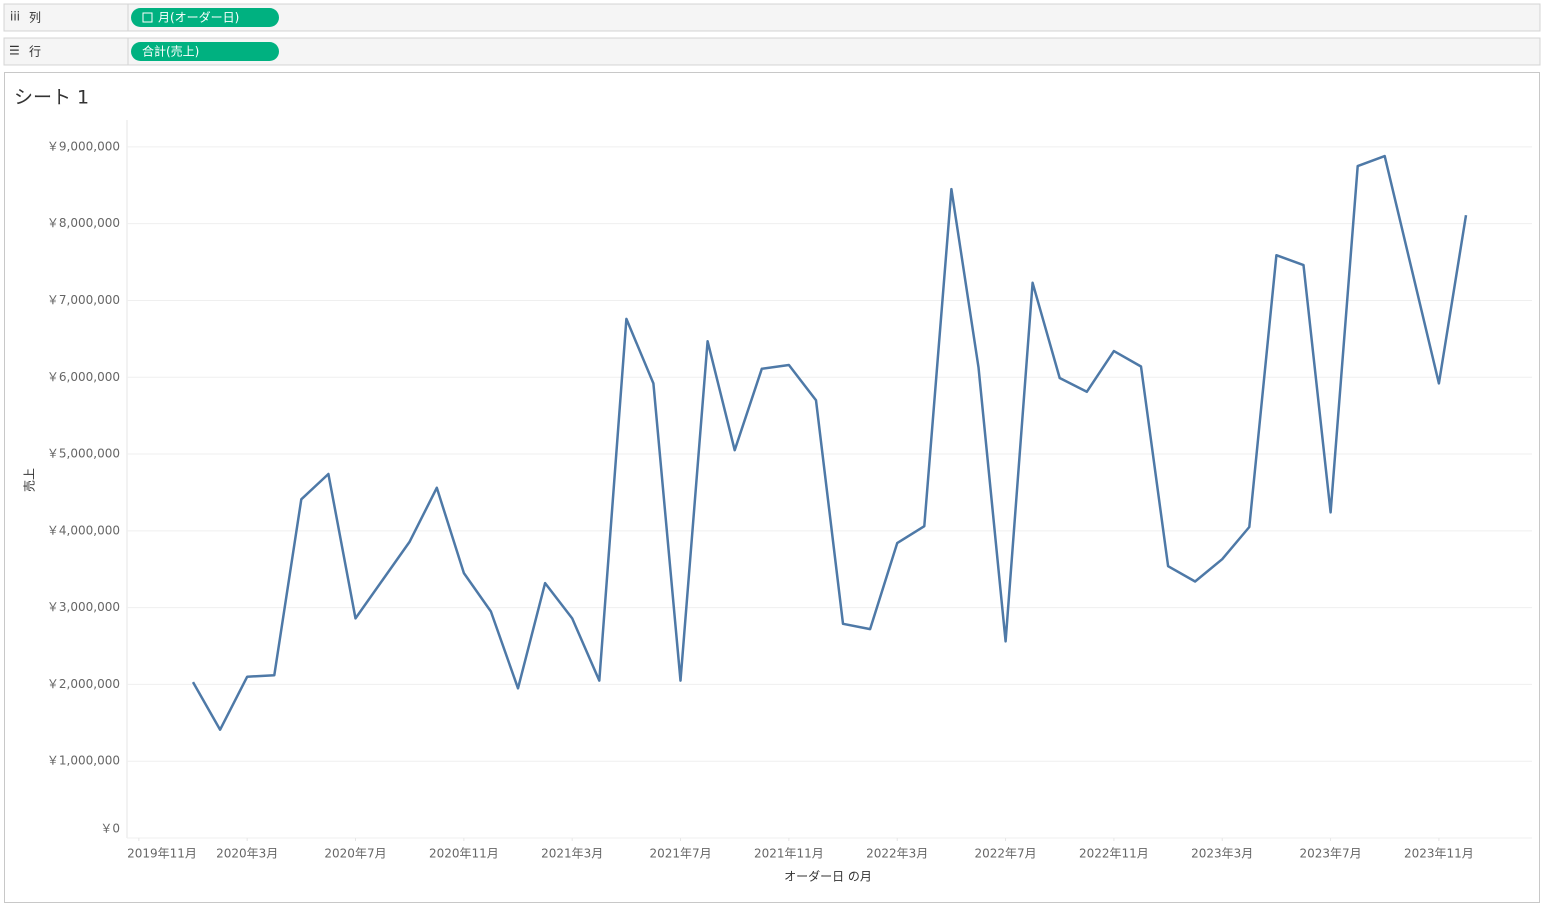  I want to click on sheet-title: シート 1, so click(51, 98).